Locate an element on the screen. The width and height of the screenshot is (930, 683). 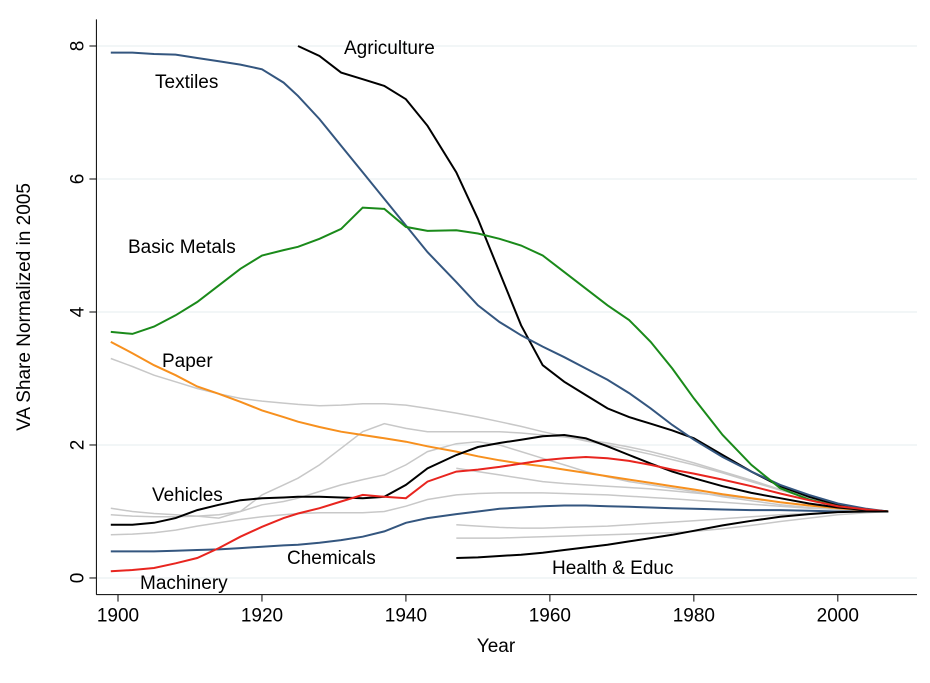
series-label: Basic Metals is located at coordinates (182, 247).